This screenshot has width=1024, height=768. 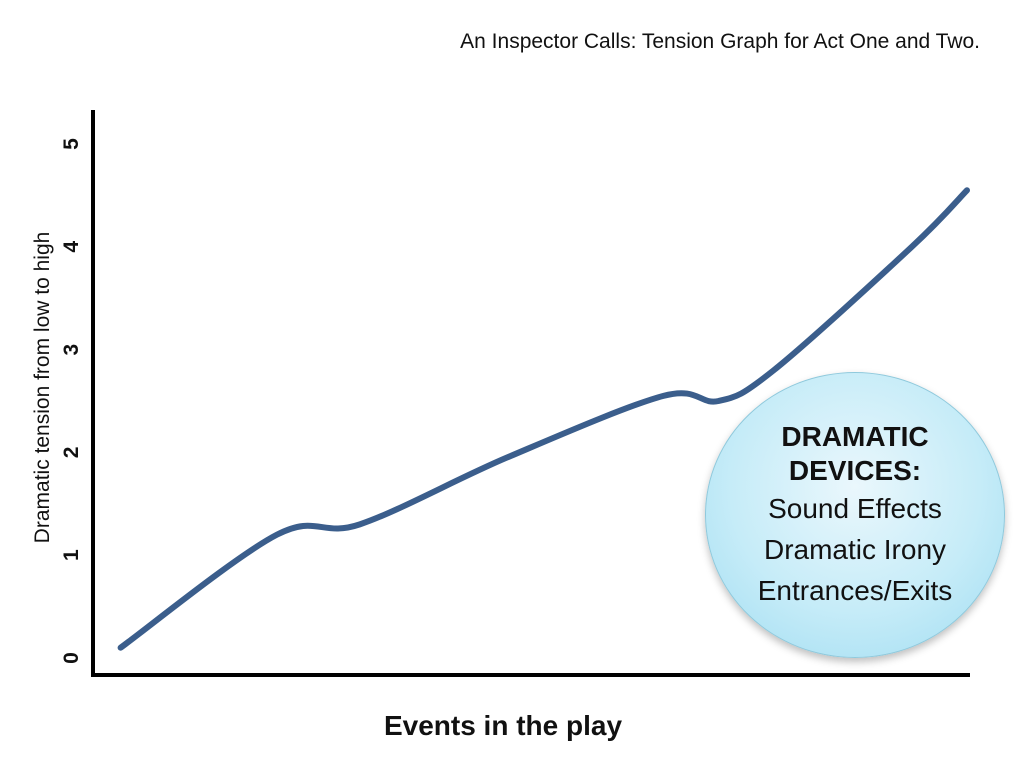 What do you see at coordinates (71, 350) in the screenshot?
I see `y-tick-label: 3` at bounding box center [71, 350].